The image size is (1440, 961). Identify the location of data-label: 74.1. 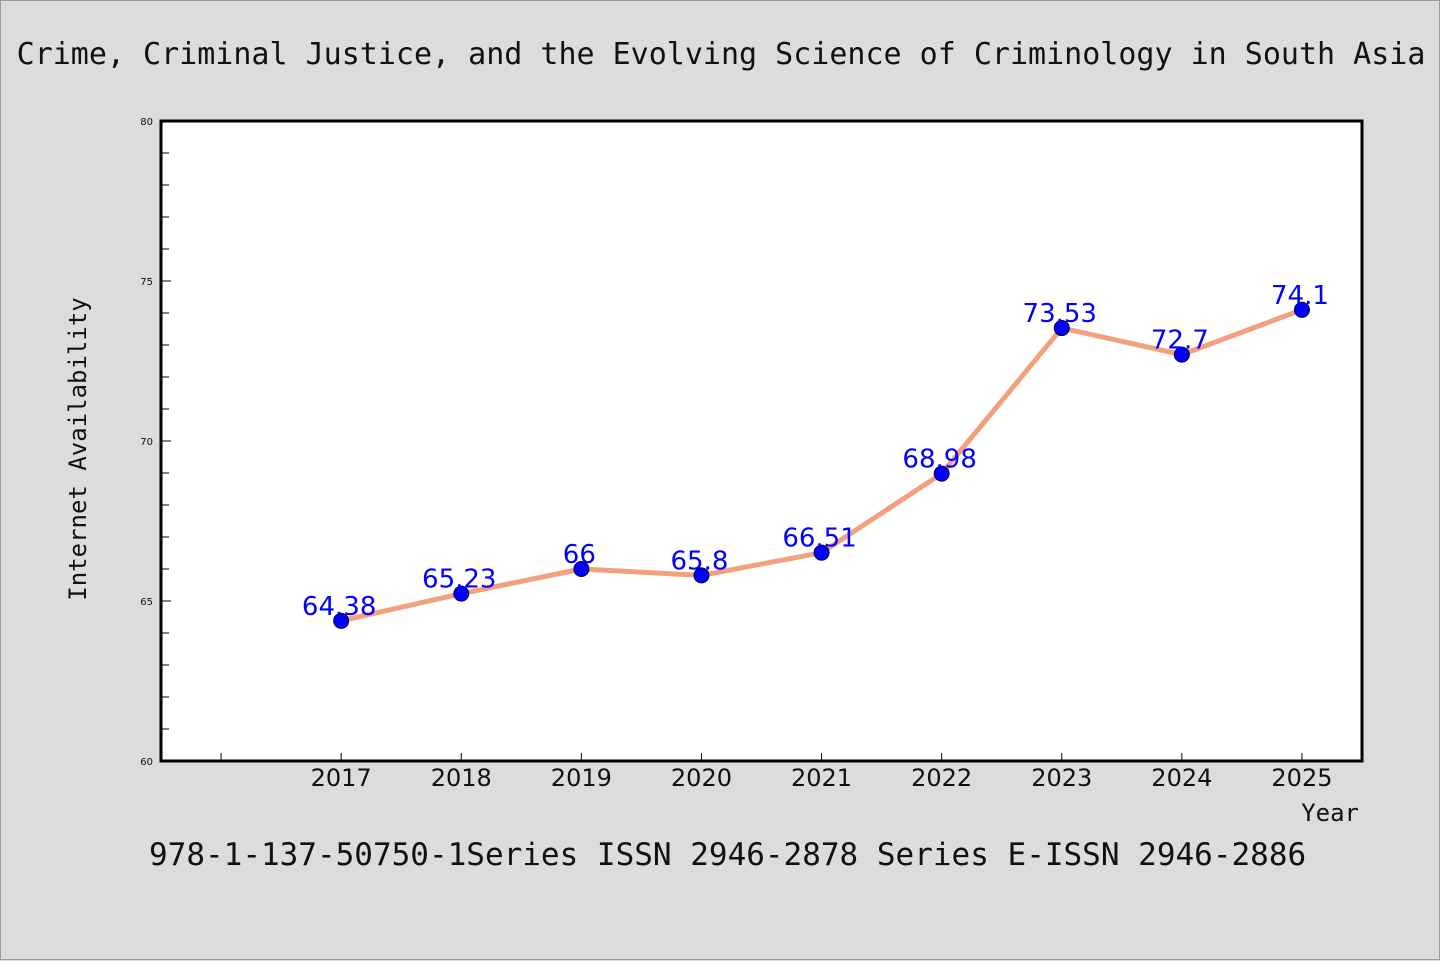
(1300, 296).